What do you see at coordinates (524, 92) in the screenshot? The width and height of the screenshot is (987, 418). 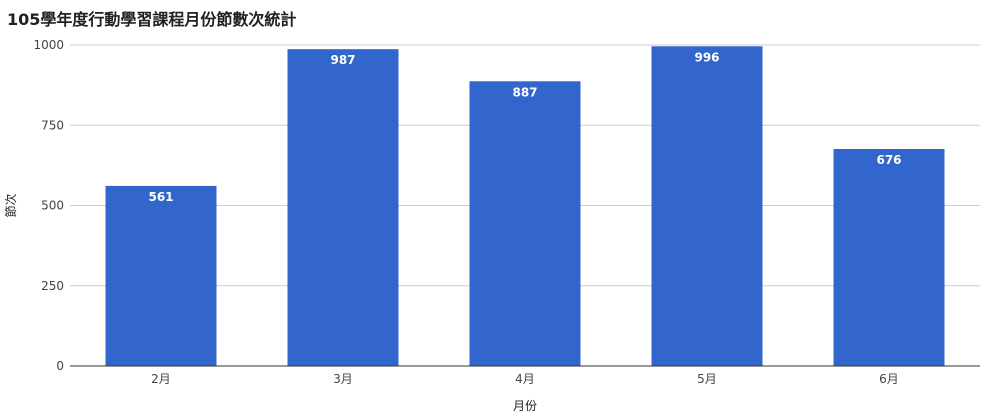 I see `data-label: 887` at bounding box center [524, 92].